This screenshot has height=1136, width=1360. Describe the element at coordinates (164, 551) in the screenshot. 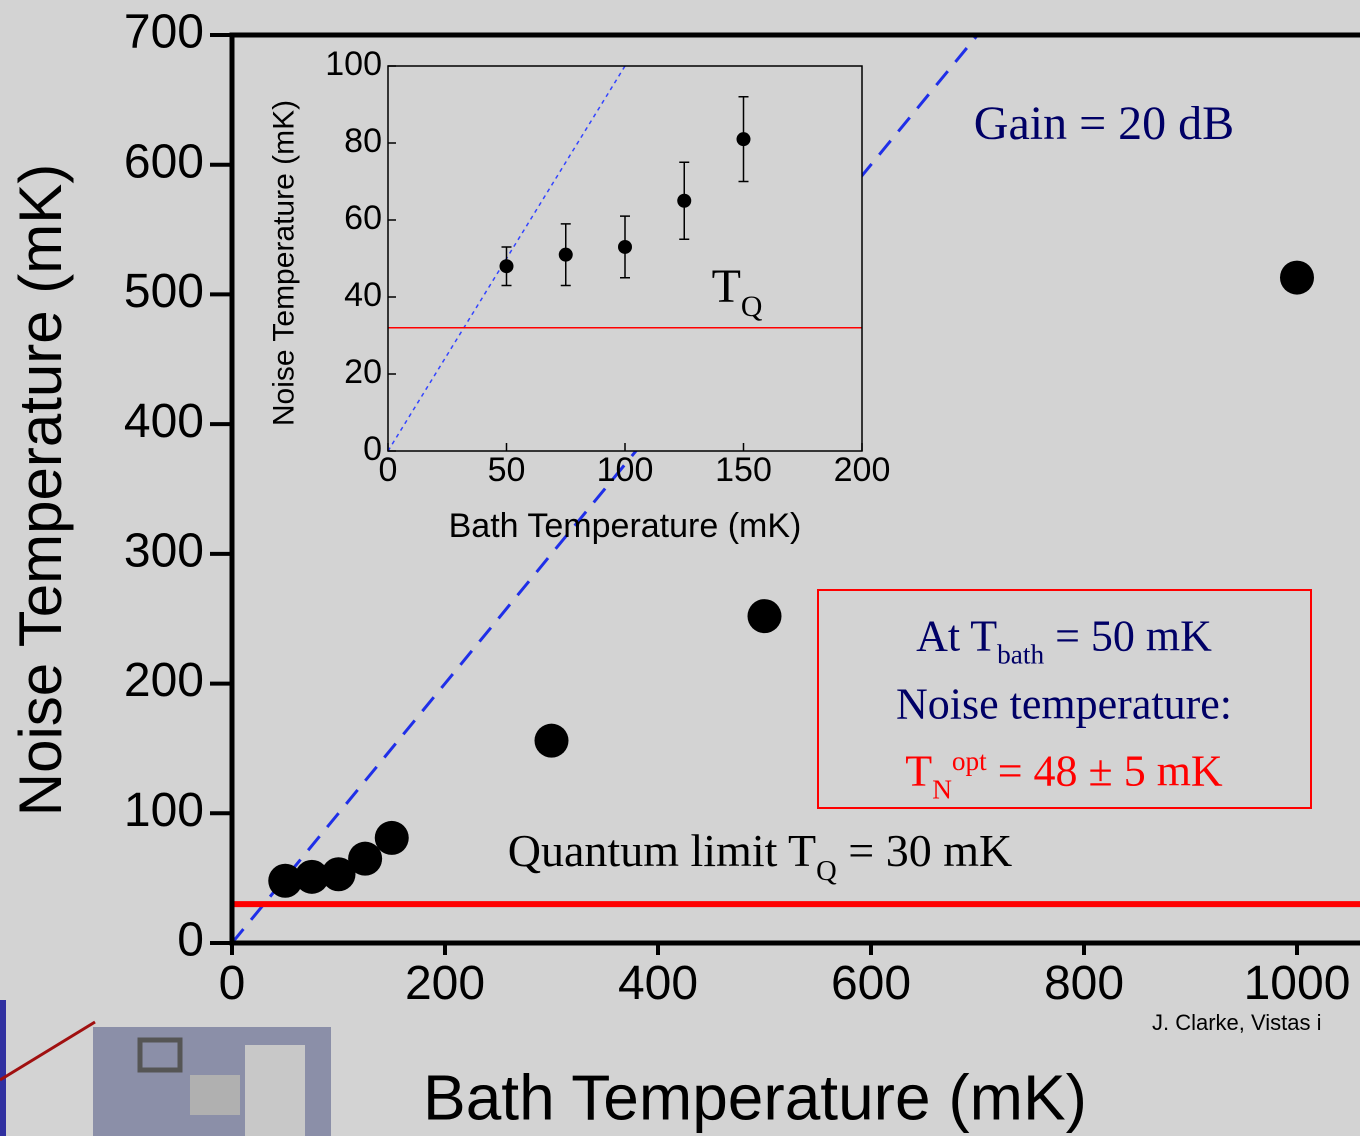

I see `y-tick-label: 300` at that location.